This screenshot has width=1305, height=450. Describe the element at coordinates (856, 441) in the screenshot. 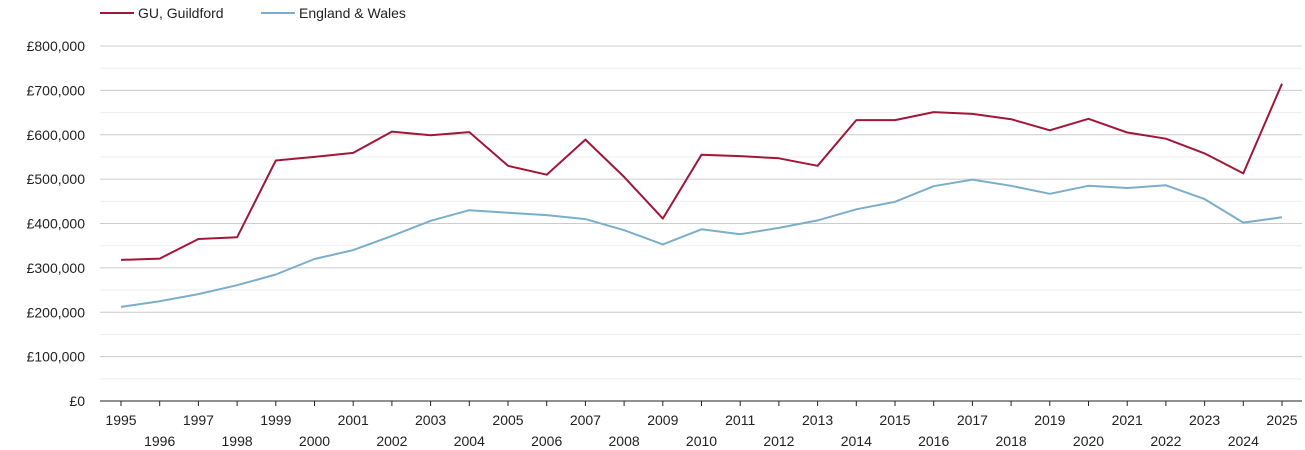

I see `x-tick-label: 2014` at that location.